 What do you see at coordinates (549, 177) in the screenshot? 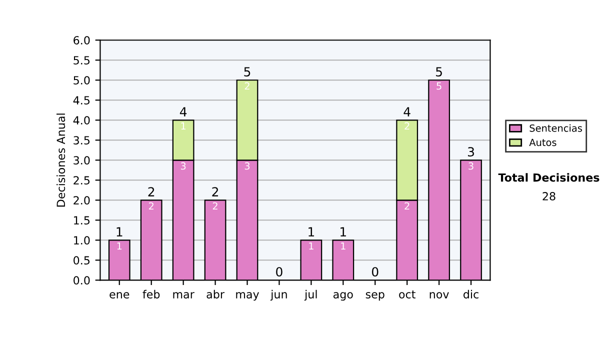
I see `text: Total Decisiones` at bounding box center [549, 177].